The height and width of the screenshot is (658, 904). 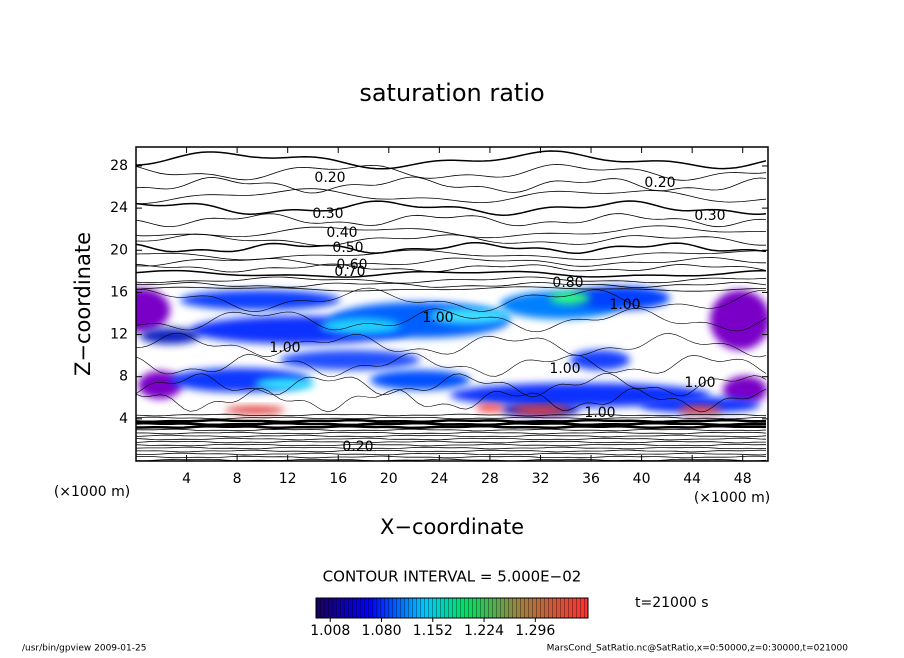 I want to click on colorbar-tick-label: 1.008, so click(x=330, y=631).